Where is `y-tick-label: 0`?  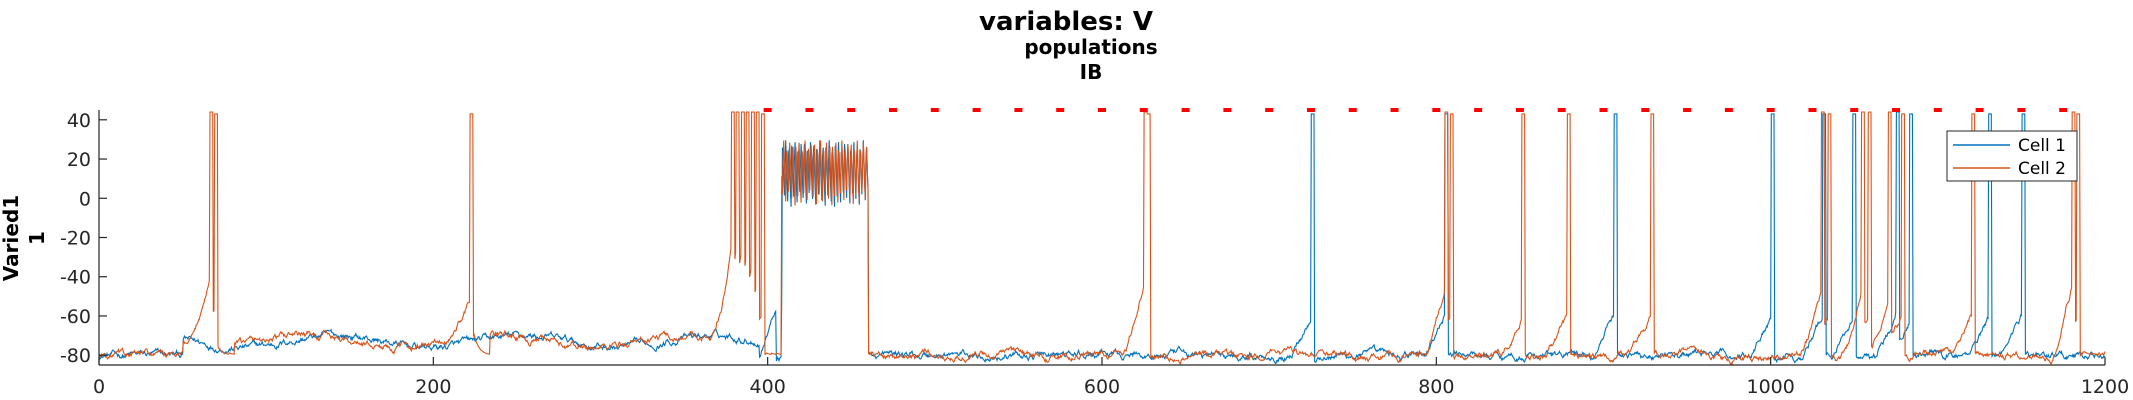
y-tick-label: 0 is located at coordinates (85, 199).